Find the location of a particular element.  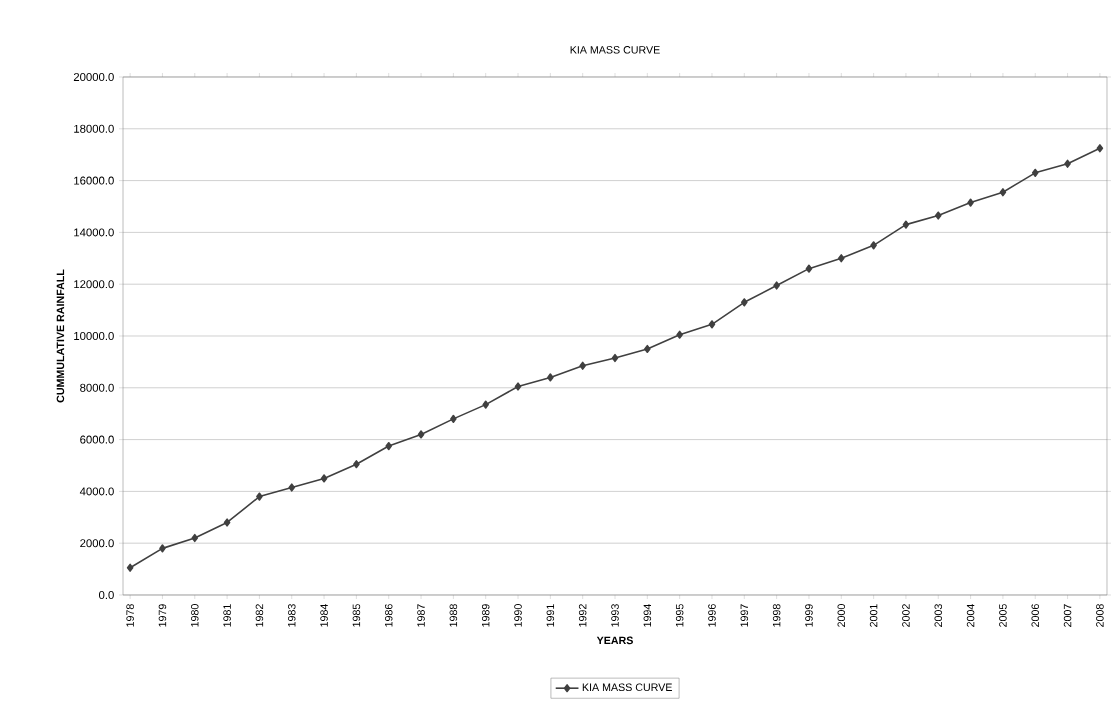

chart-title: KIA MASS CURVE is located at coordinates (615, 50).